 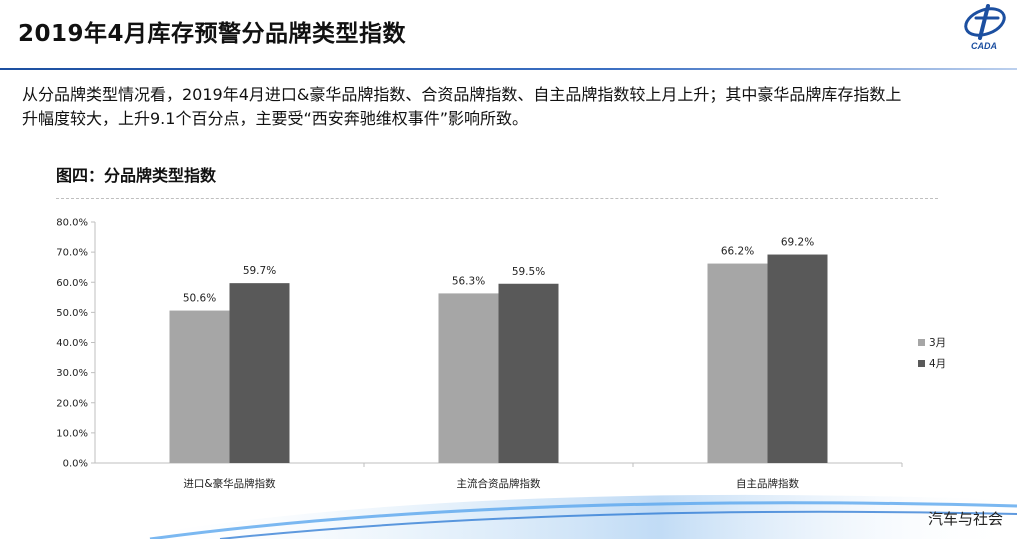 I want to click on data-label: 59.7%, so click(x=259, y=271).